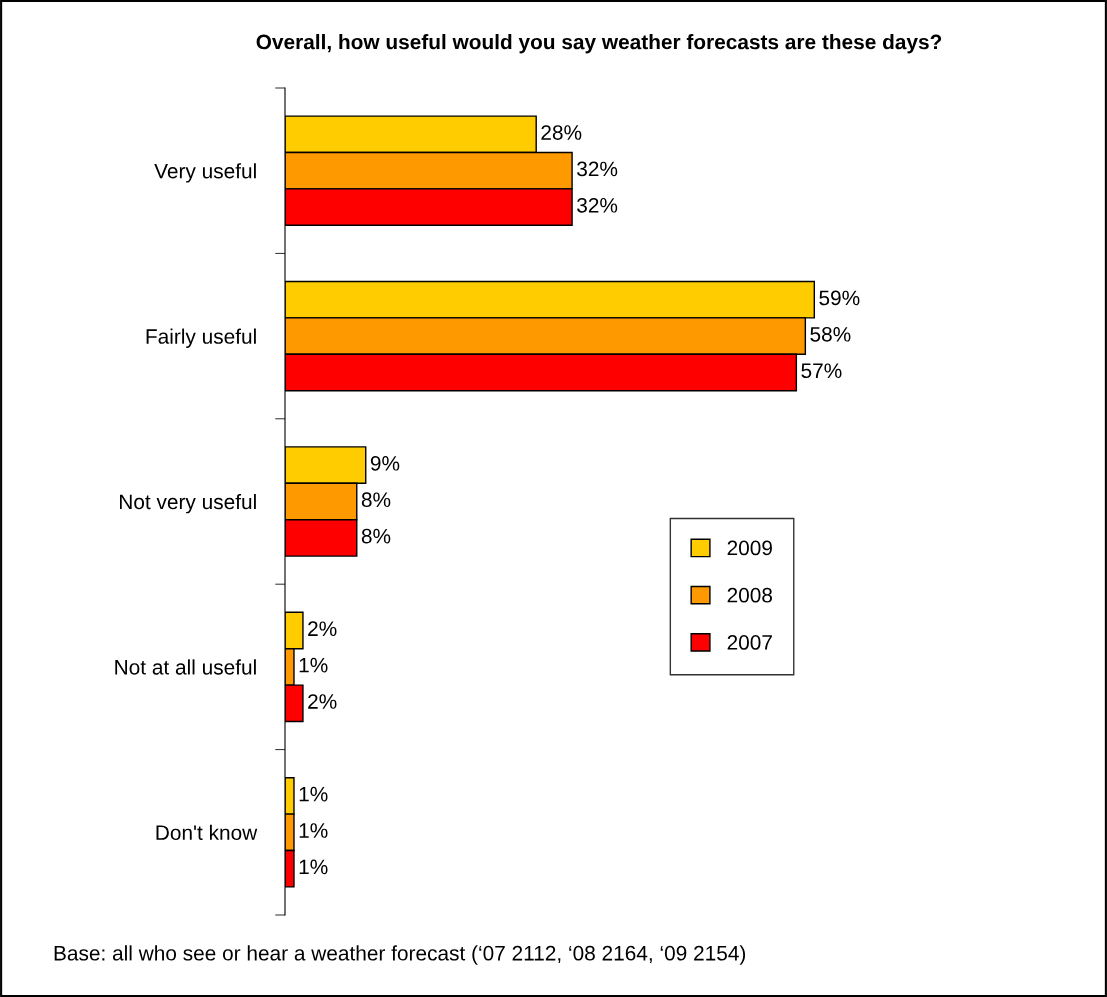  What do you see at coordinates (185, 667) in the screenshot?
I see `y-tick-label: Not at all useful` at bounding box center [185, 667].